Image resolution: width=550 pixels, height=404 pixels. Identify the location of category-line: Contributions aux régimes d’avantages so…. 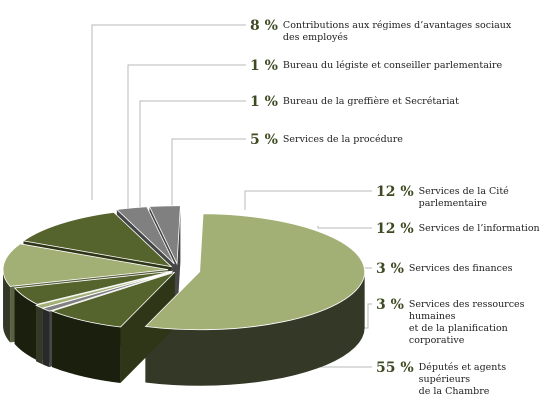
(397, 25).